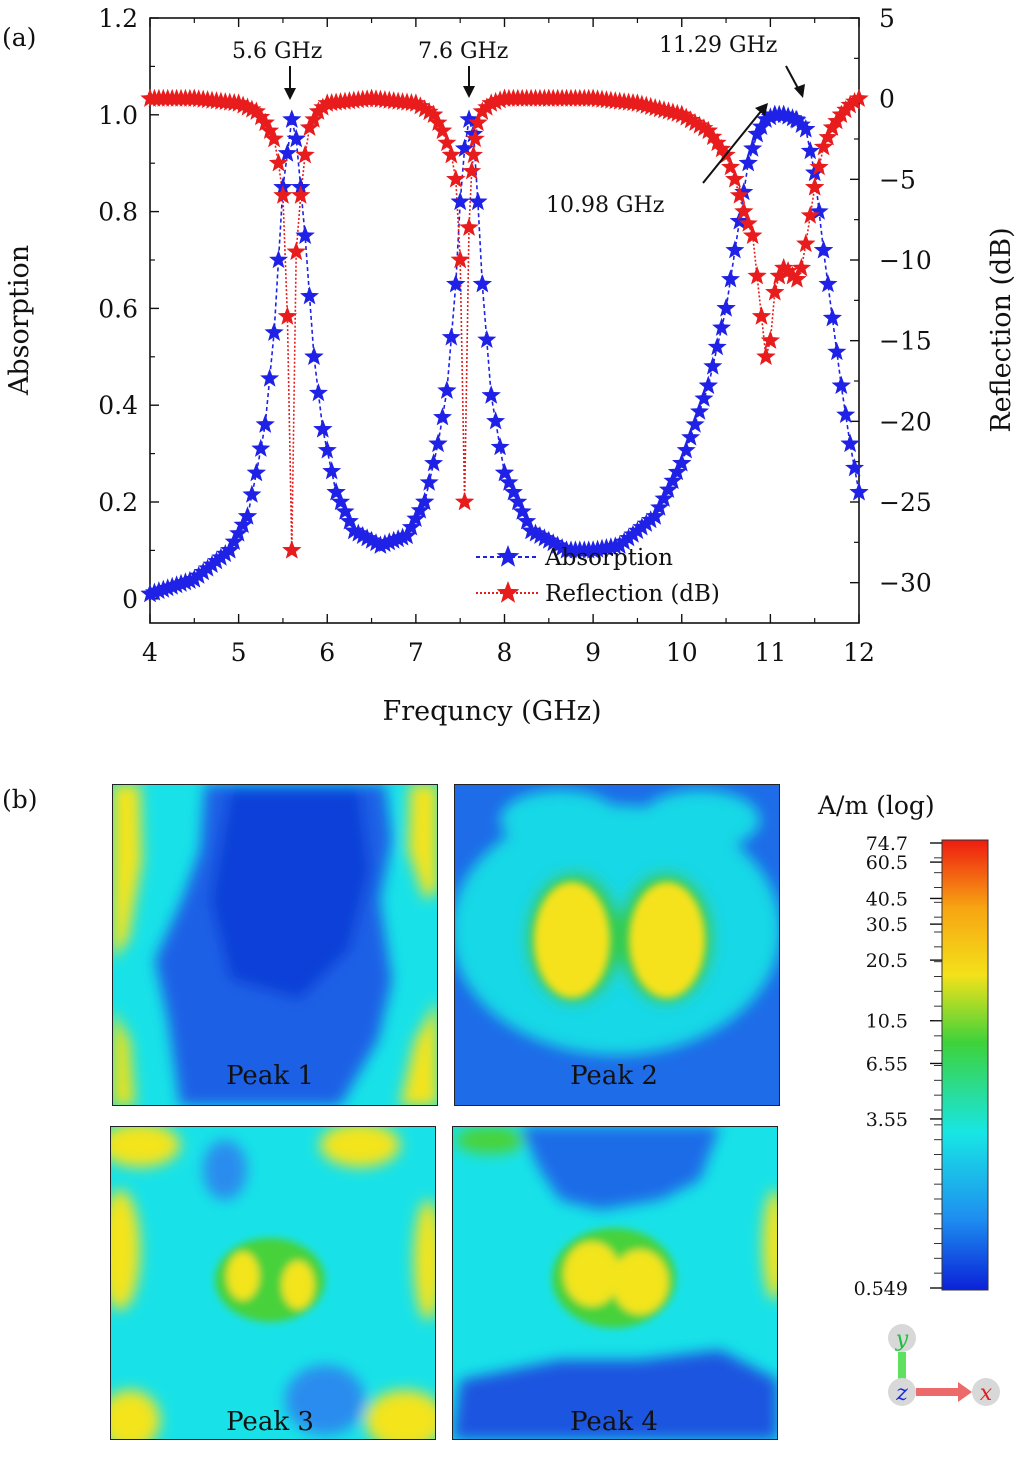 The height and width of the screenshot is (1463, 1020). I want to click on colorbar-tick-label: 20.5, so click(887, 961).